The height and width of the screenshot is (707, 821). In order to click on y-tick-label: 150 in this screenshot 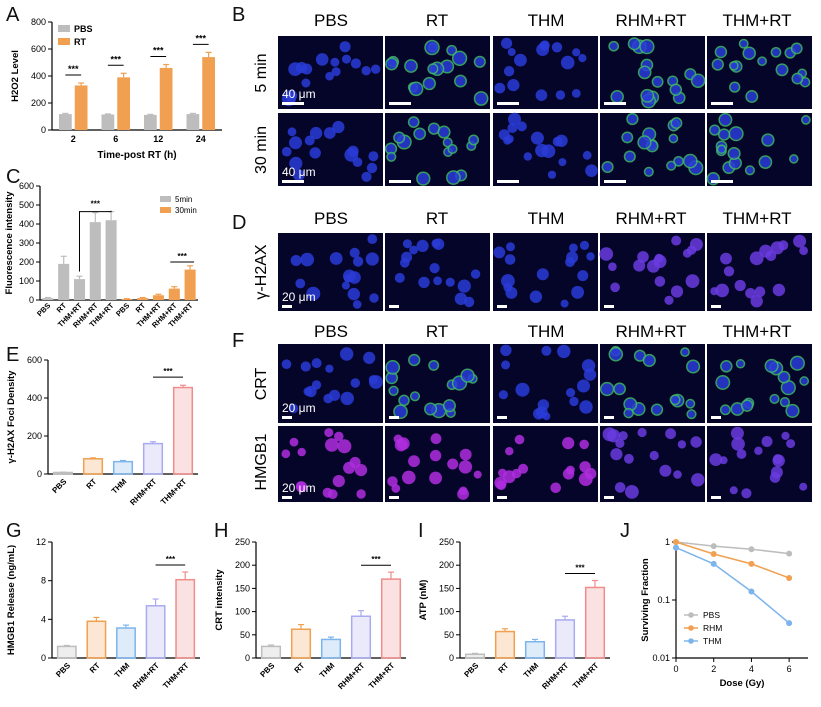, I will do `click(242, 588)`.